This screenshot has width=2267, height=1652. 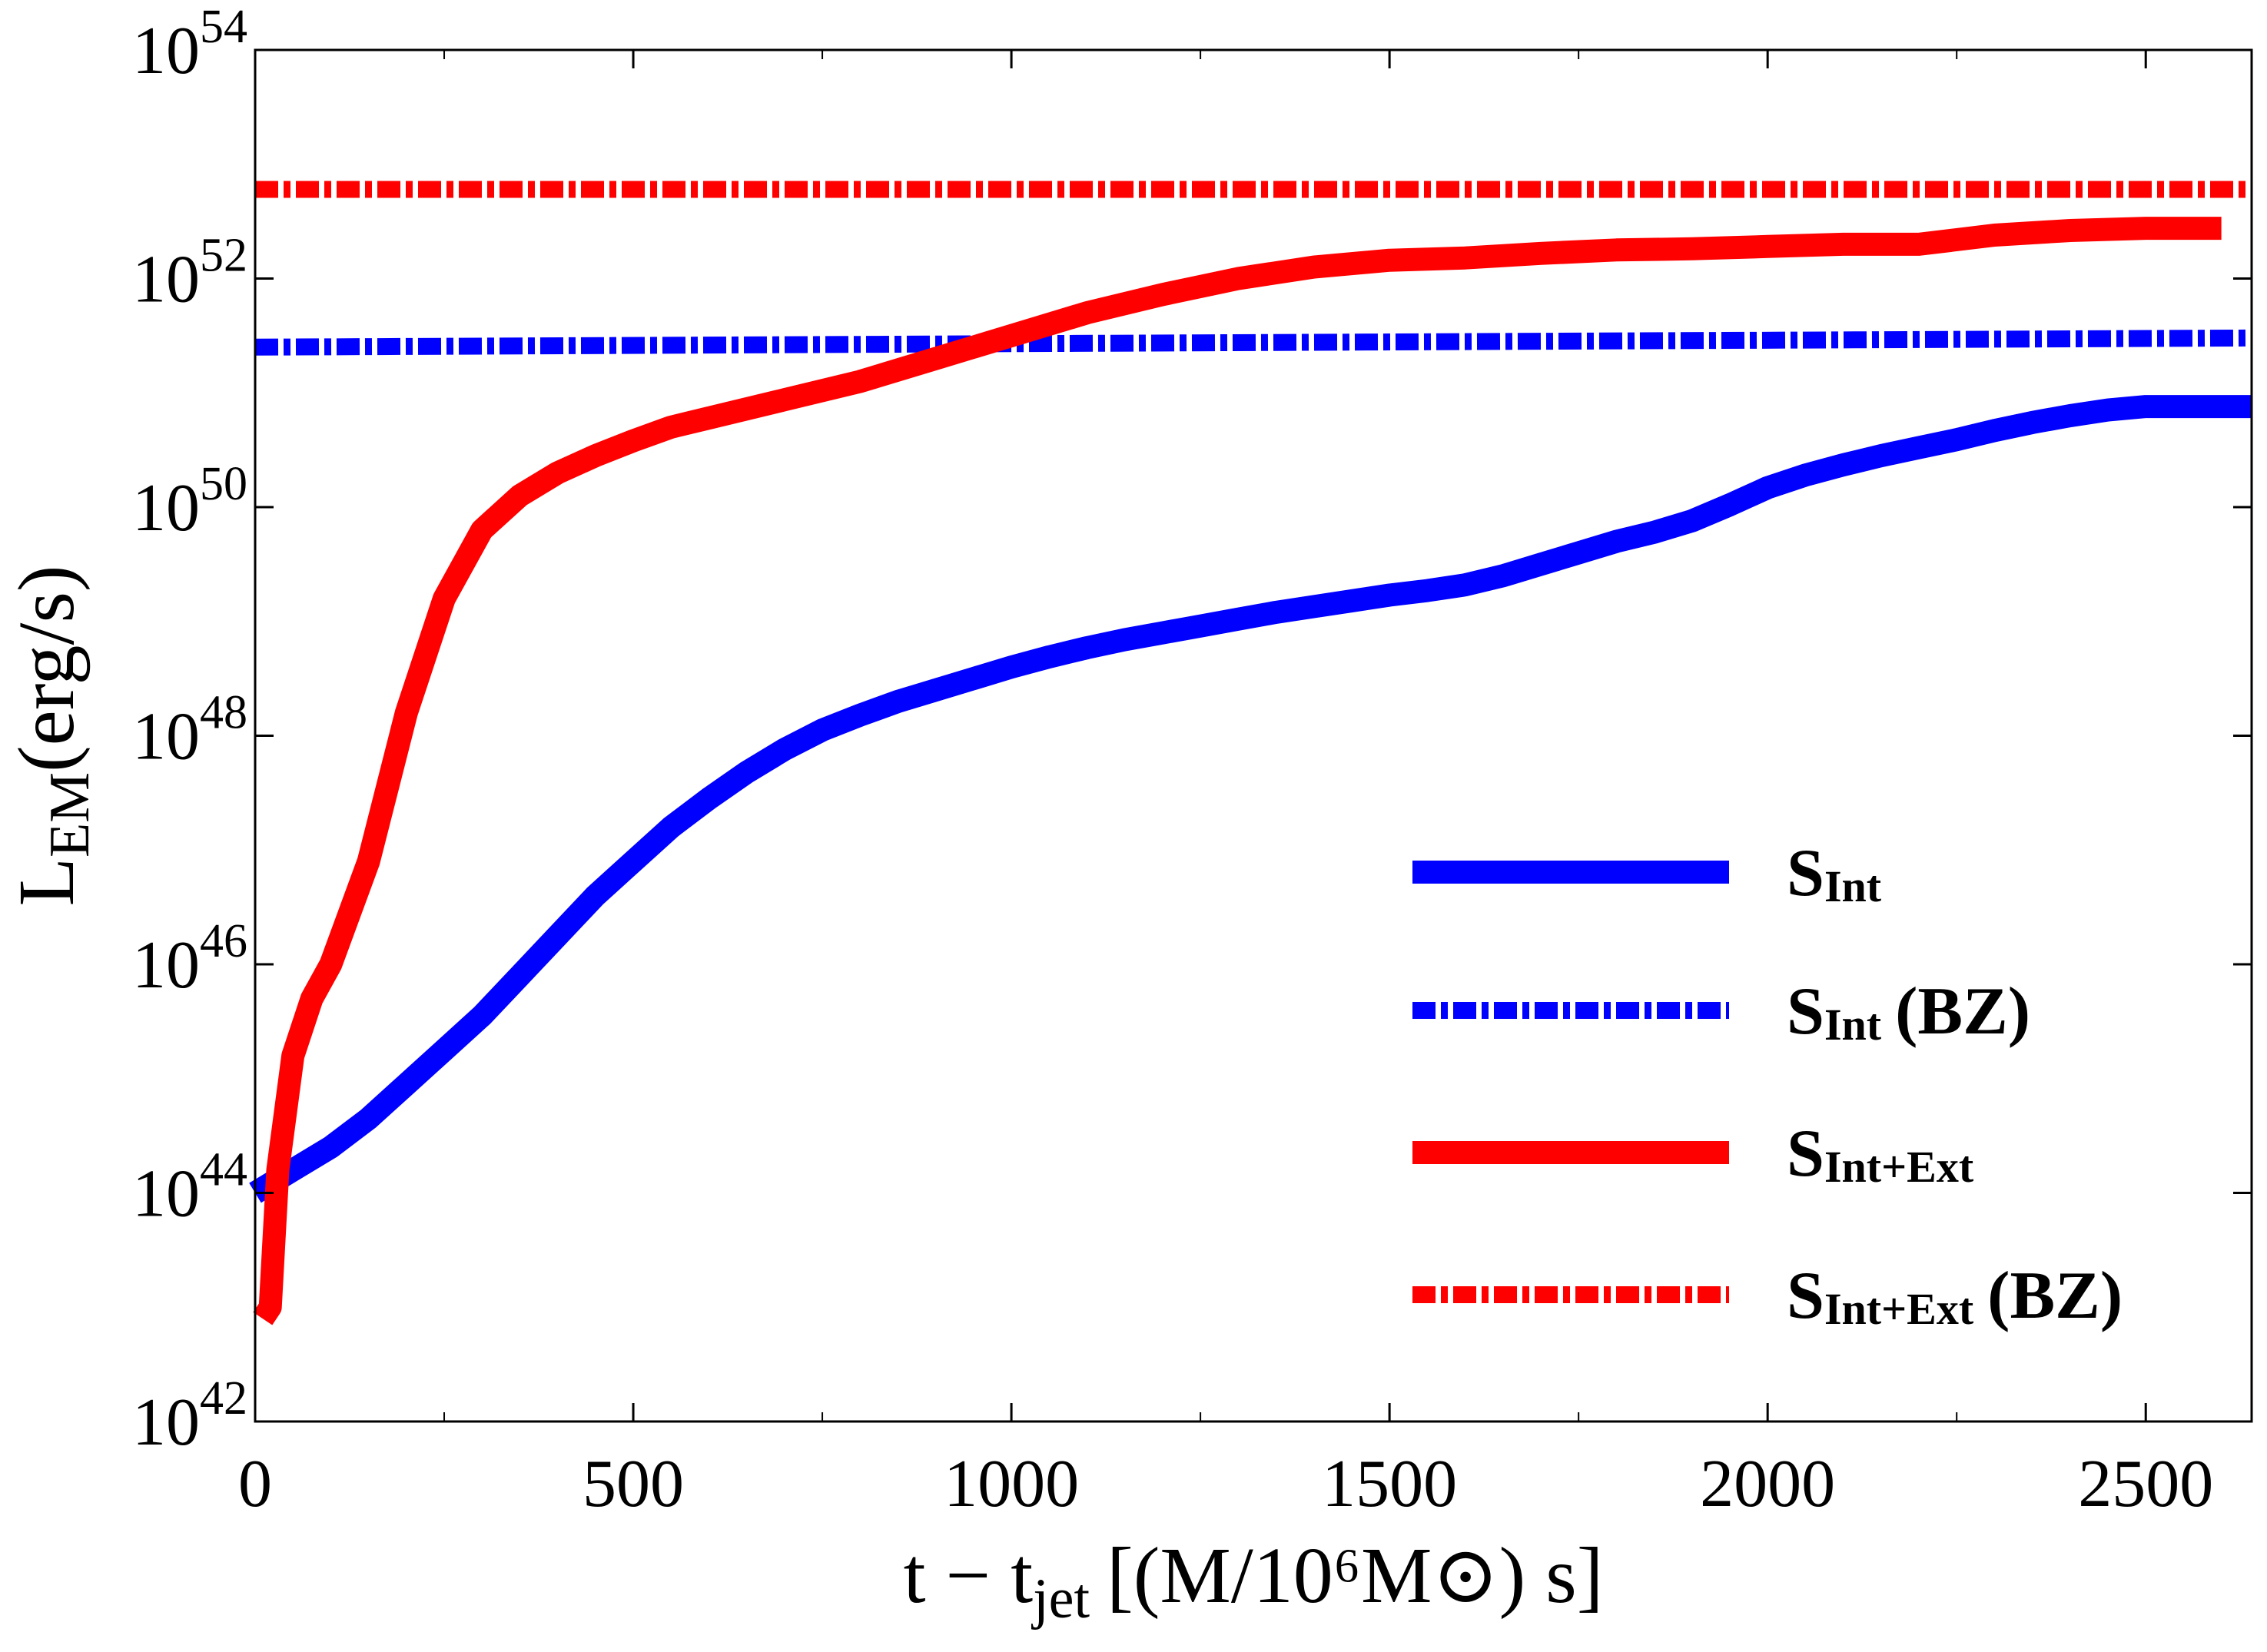 What do you see at coordinates (633, 1484) in the screenshot?
I see `x-tick-label: 500` at bounding box center [633, 1484].